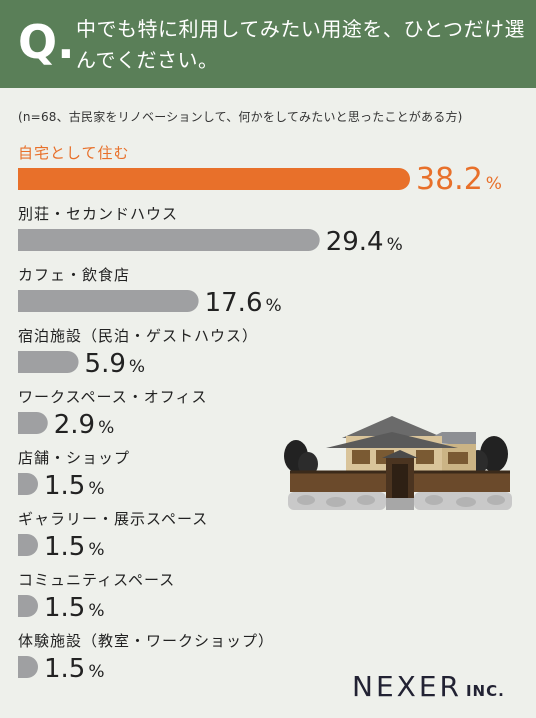  I want to click on value-label: 17.6%, so click(243, 303).